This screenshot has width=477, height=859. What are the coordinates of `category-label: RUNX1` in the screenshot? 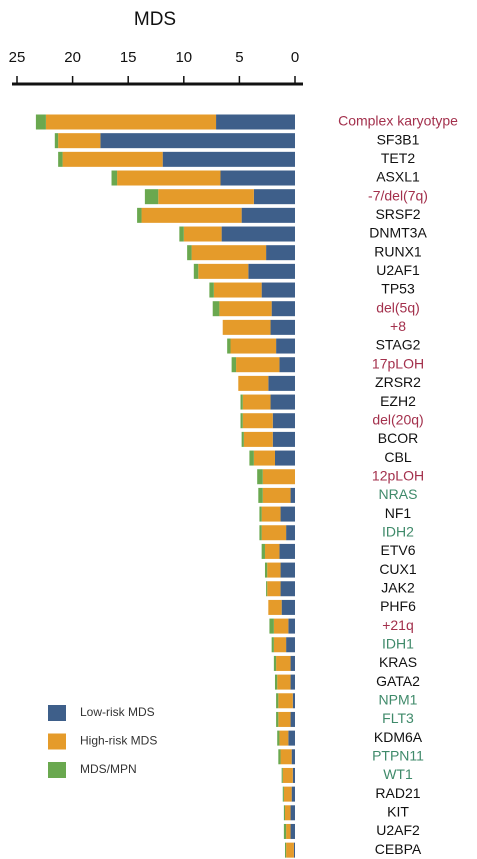 It's located at (398, 251).